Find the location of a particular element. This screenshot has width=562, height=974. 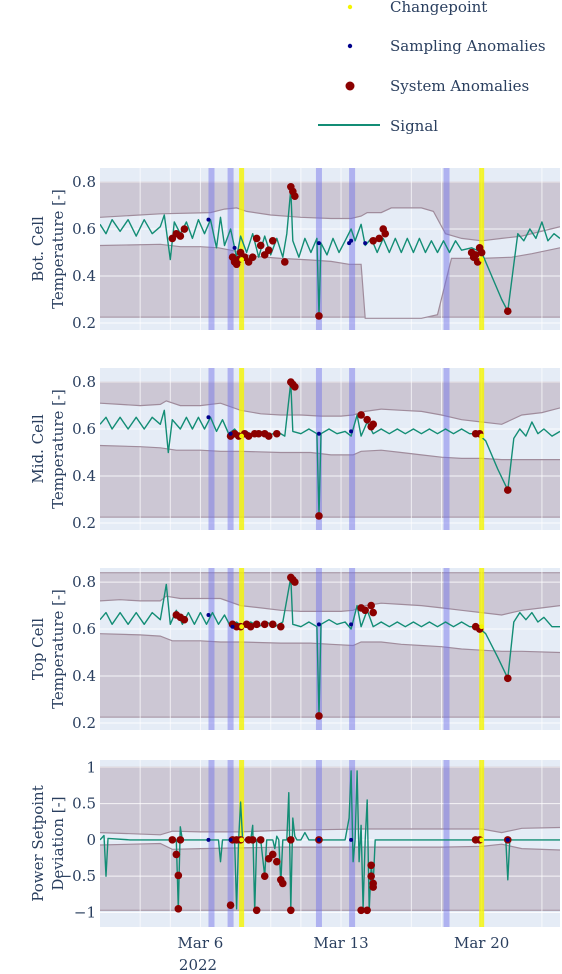

y-axis-title-line1: Mid. Cell is located at coordinates (38, 448).